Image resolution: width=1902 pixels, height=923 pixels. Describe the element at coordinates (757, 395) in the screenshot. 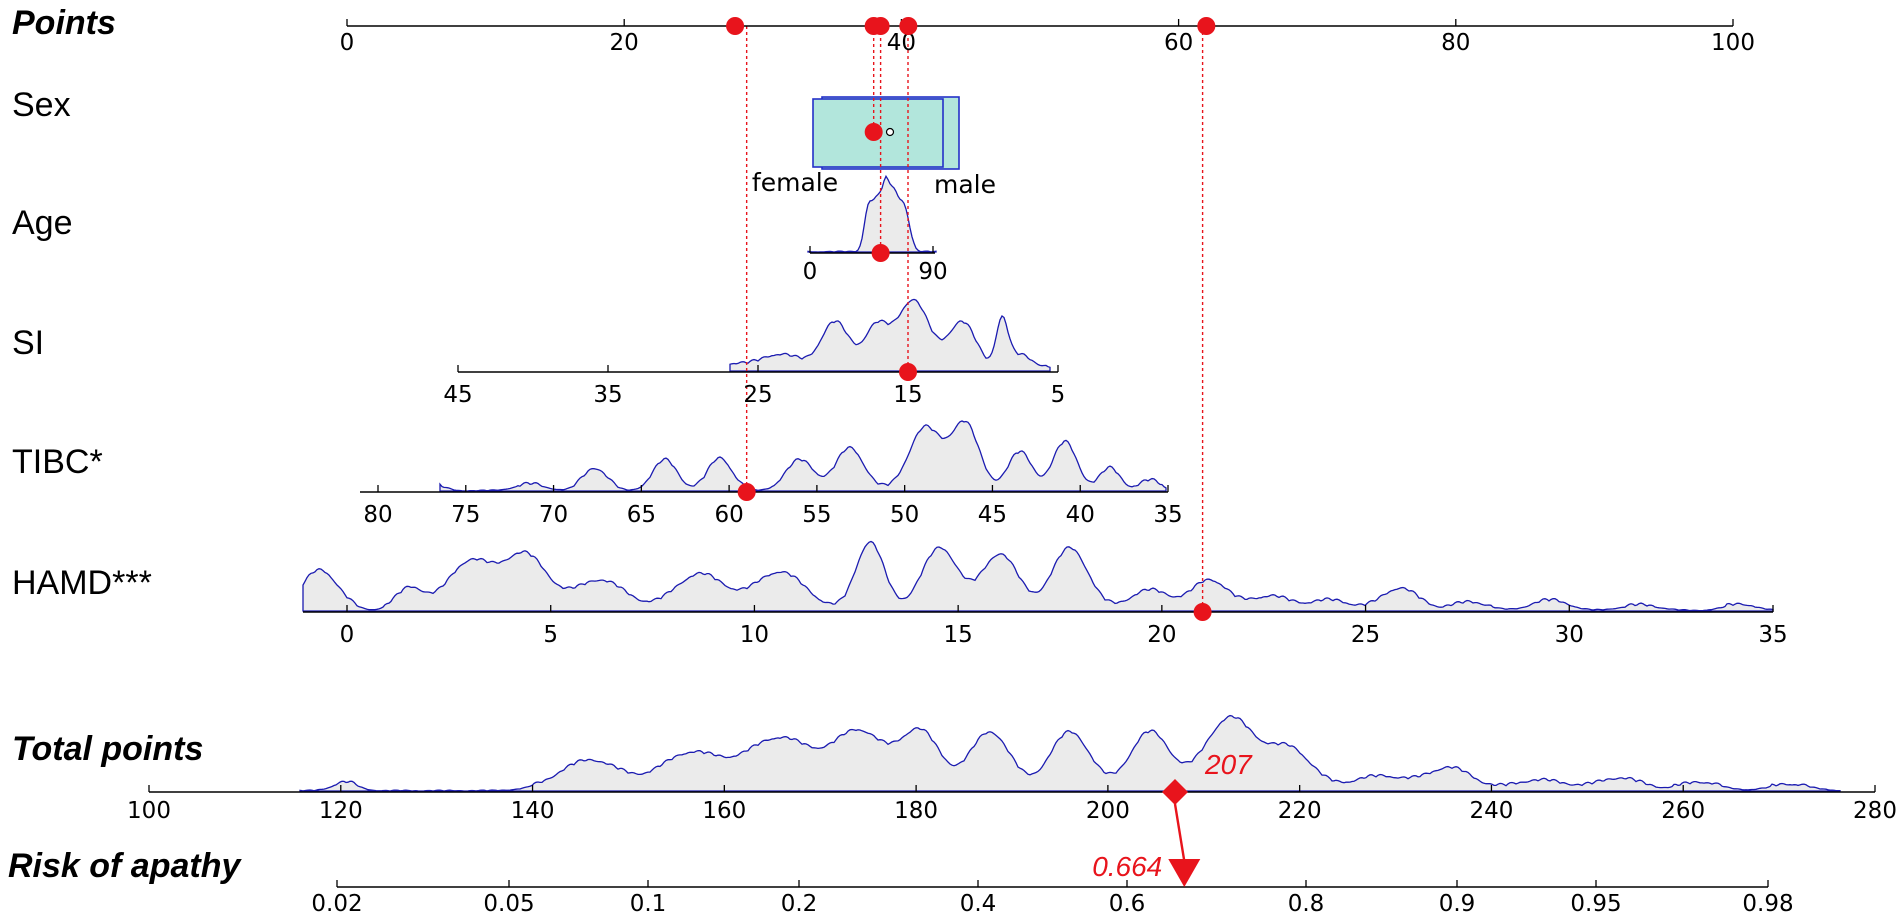

I see `tick-label-si: 25` at that location.